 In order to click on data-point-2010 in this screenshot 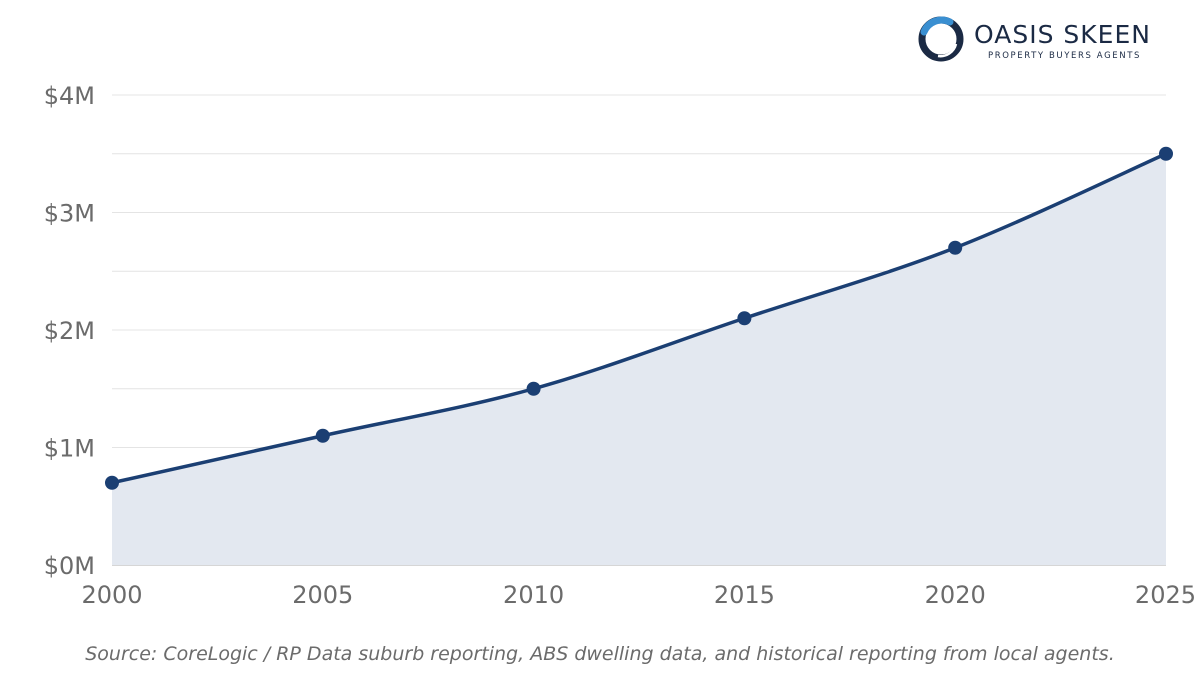, I will do `click(533, 388)`.